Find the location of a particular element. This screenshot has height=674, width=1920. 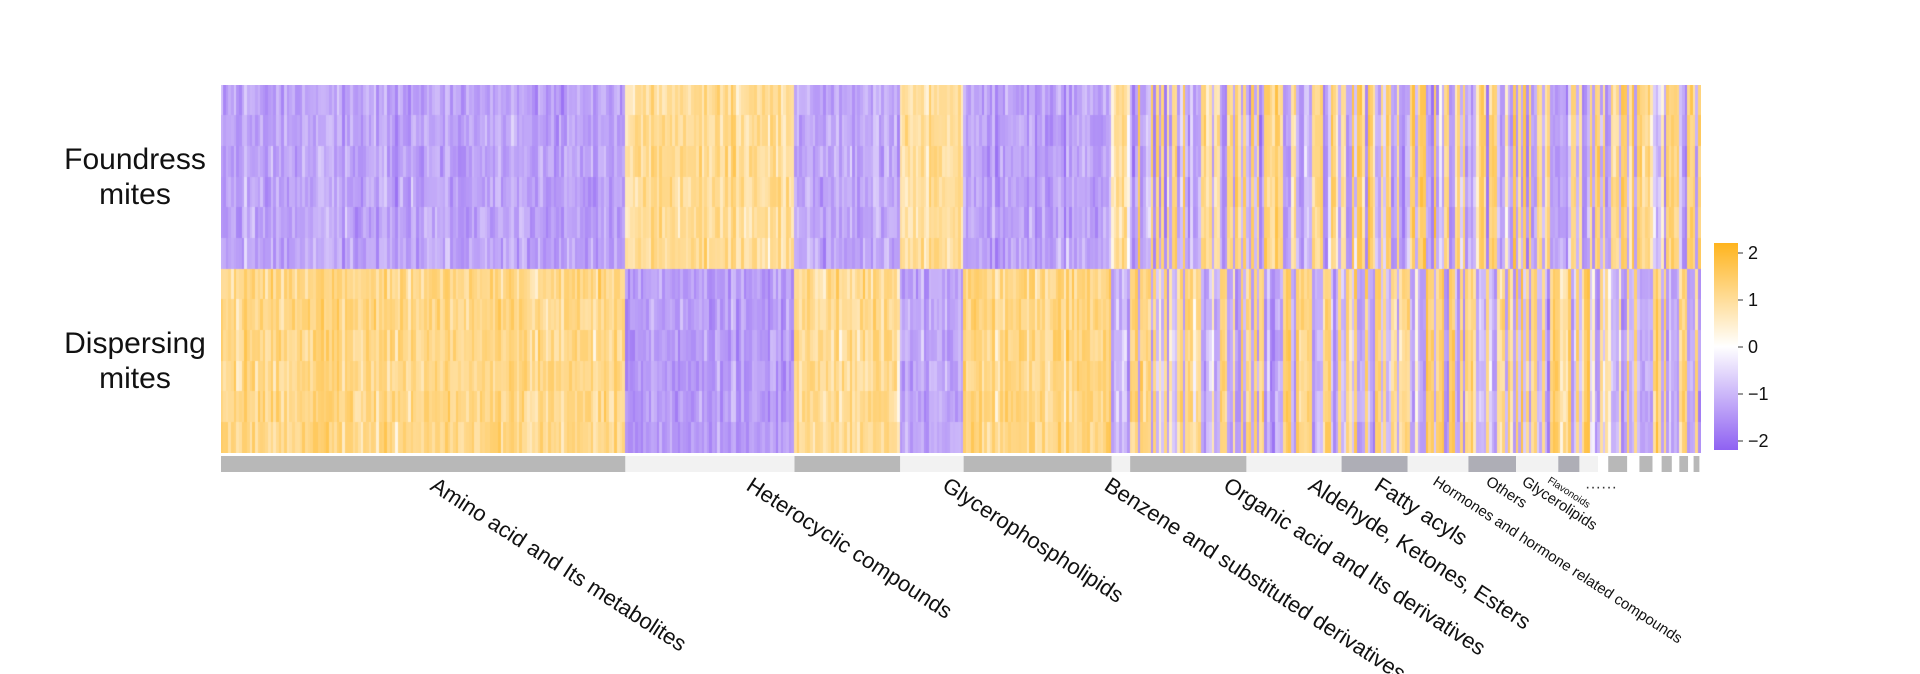

category-label: Heterocyclic compounds is located at coordinates (849, 548).